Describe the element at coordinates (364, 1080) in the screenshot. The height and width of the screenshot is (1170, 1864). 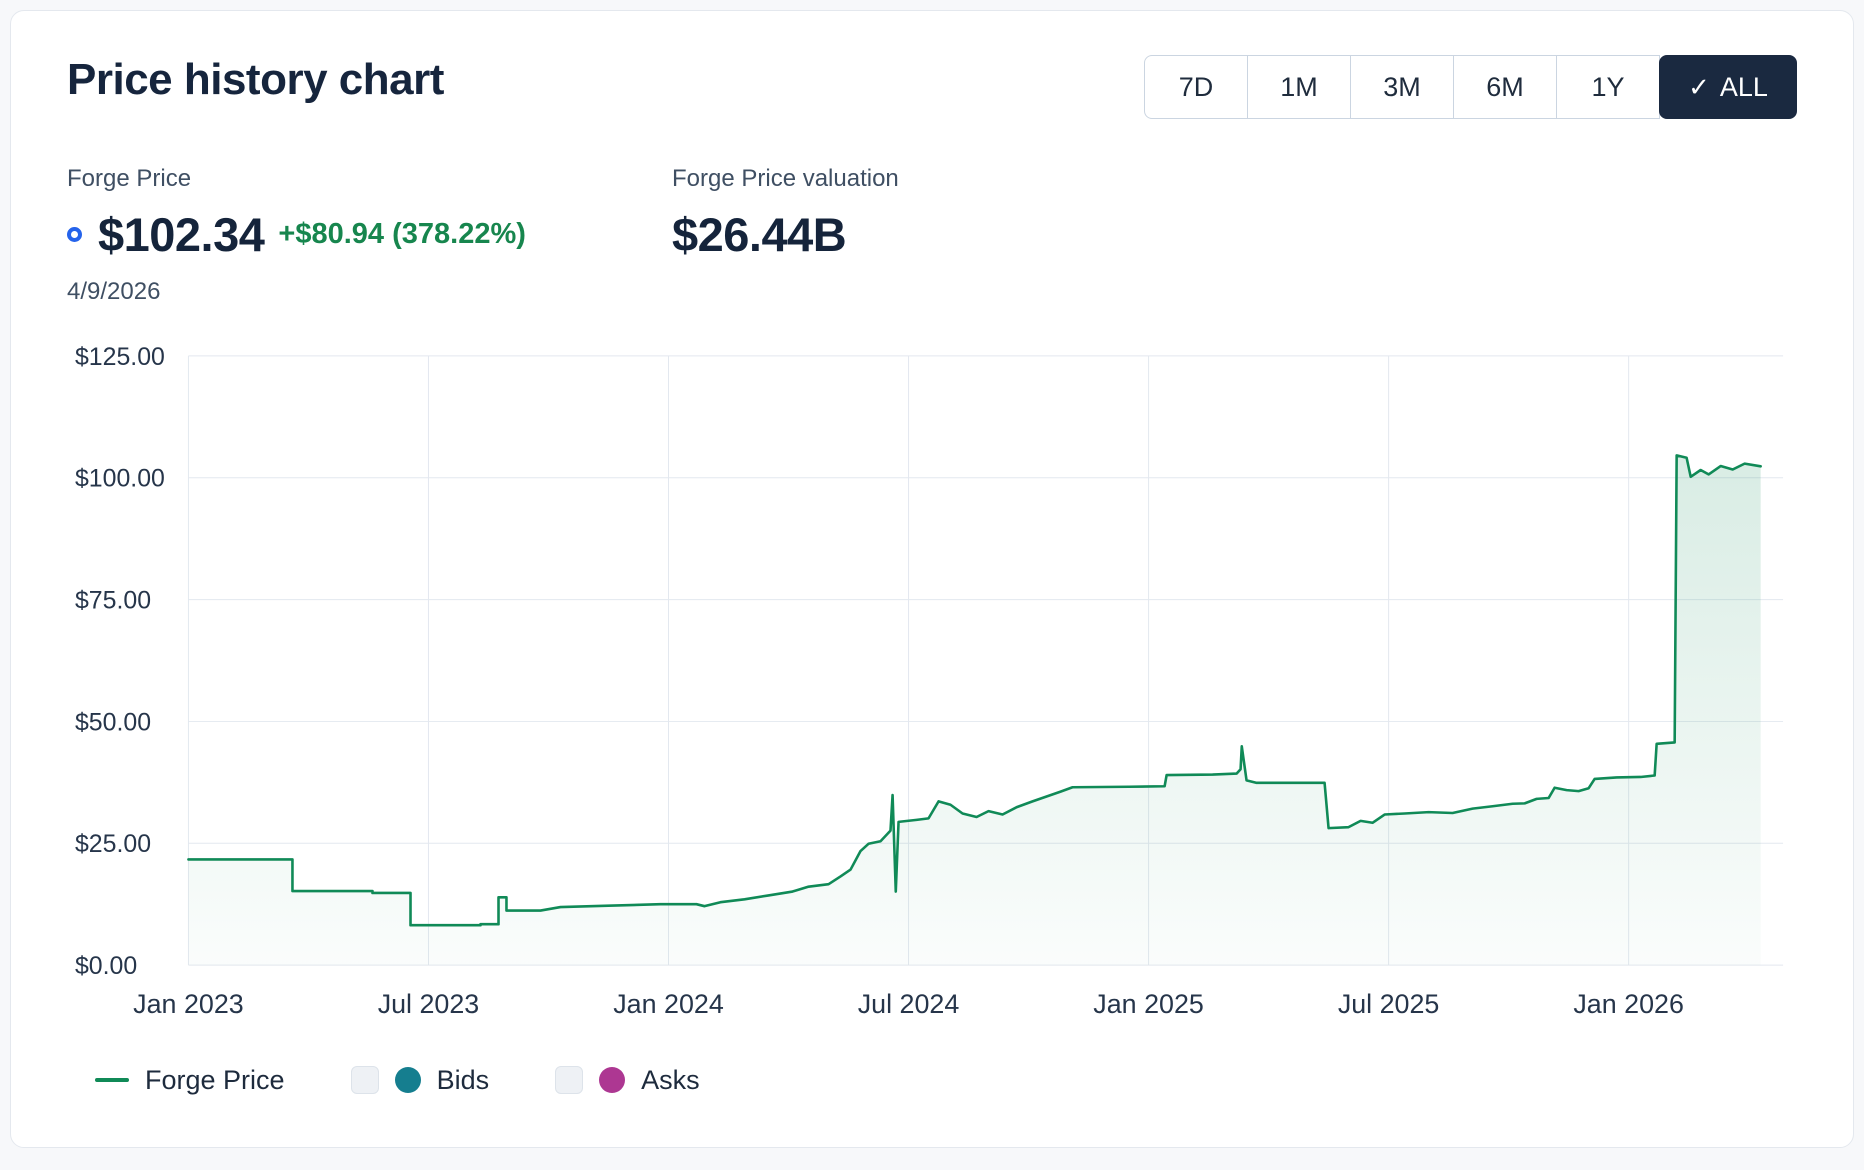
I see `bids-checkbox` at that location.